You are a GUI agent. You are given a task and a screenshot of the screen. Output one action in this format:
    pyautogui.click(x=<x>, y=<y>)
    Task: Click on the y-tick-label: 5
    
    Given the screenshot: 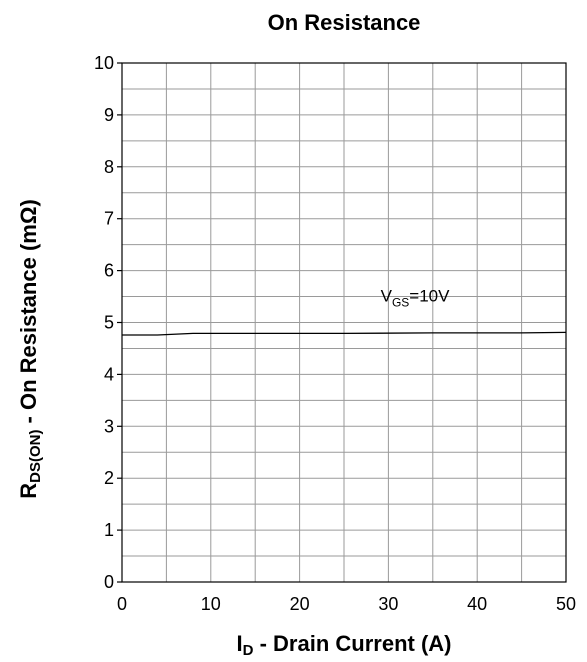 What is the action you would take?
    pyautogui.click(x=109, y=323)
    